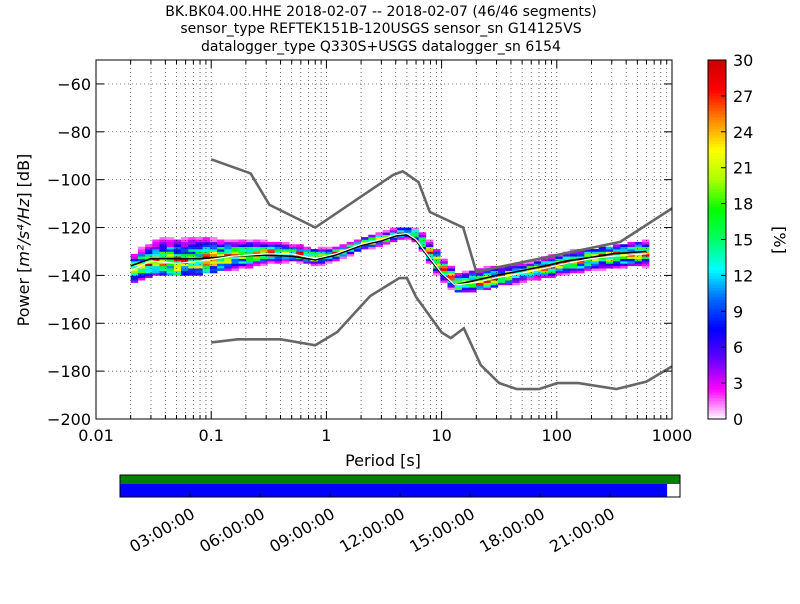  Describe the element at coordinates (441, 216) in the screenshot. I see `nhnm-noise-model-line` at that location.